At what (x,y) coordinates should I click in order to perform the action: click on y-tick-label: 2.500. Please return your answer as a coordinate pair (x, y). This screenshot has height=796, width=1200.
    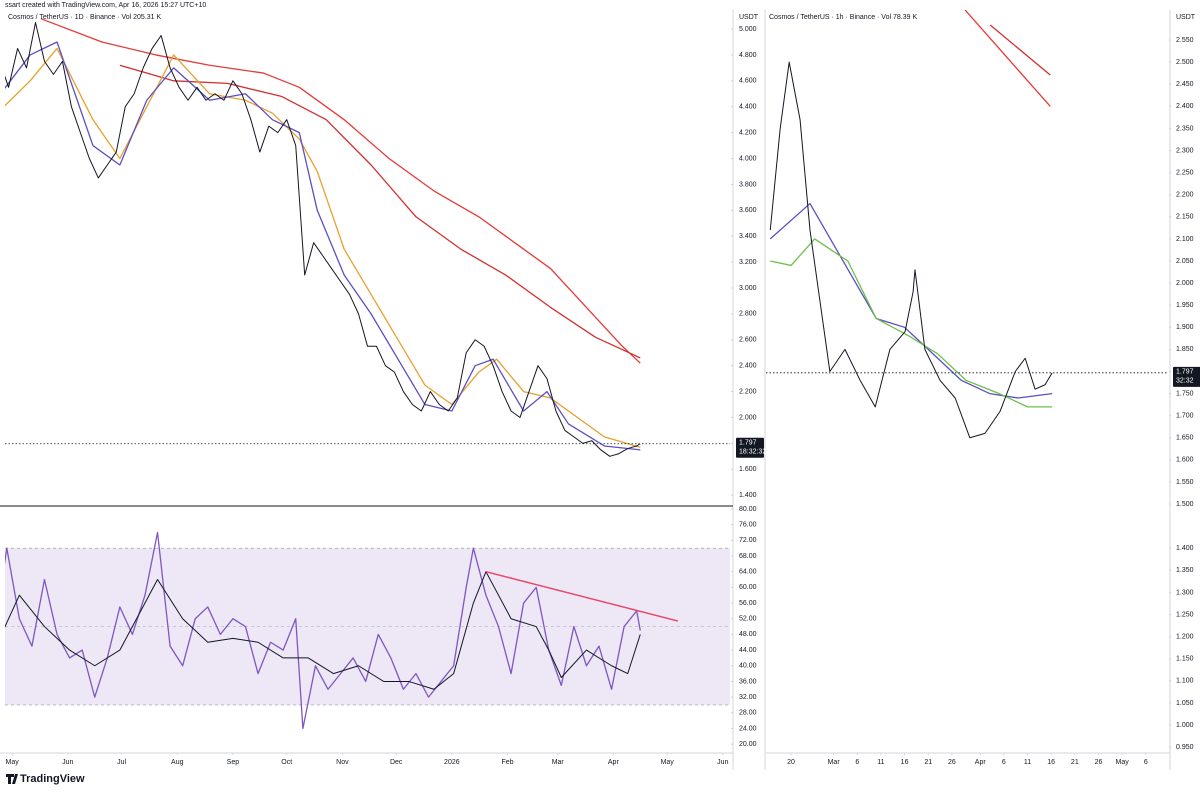
    Looking at the image, I should click on (1185, 62).